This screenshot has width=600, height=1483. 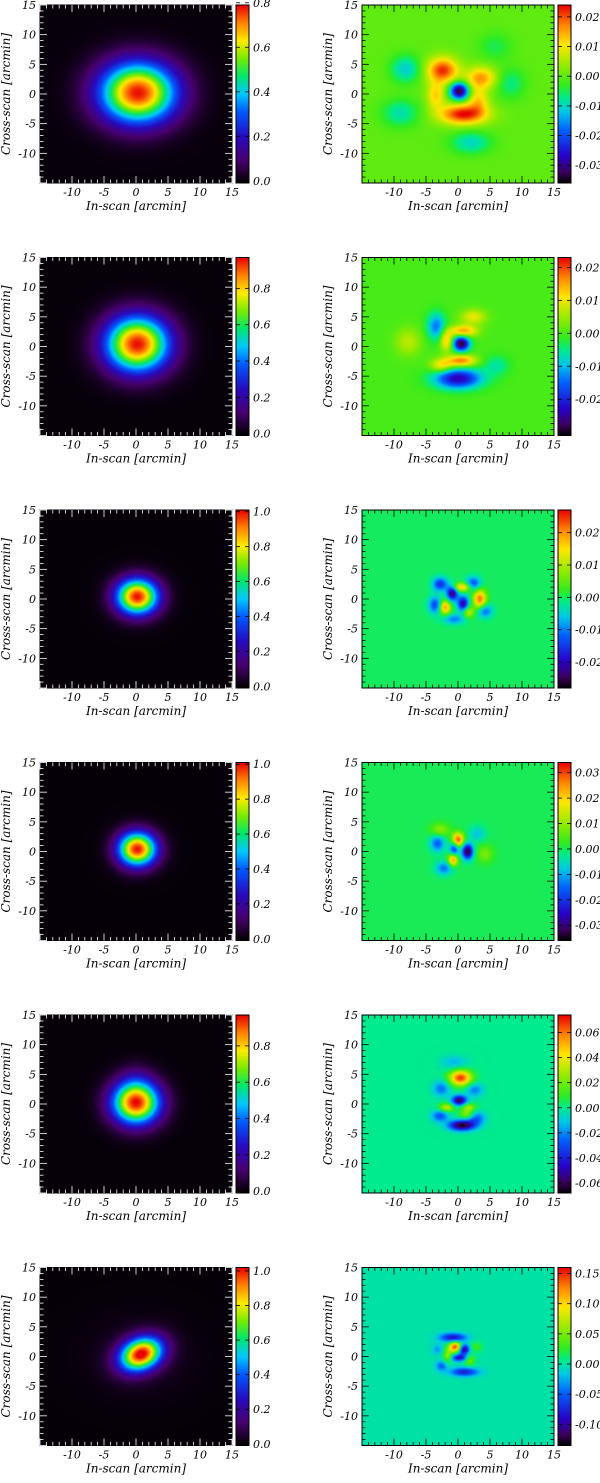 I want to click on colorbar-tick-label: -0.04, so click(x=587, y=1158).